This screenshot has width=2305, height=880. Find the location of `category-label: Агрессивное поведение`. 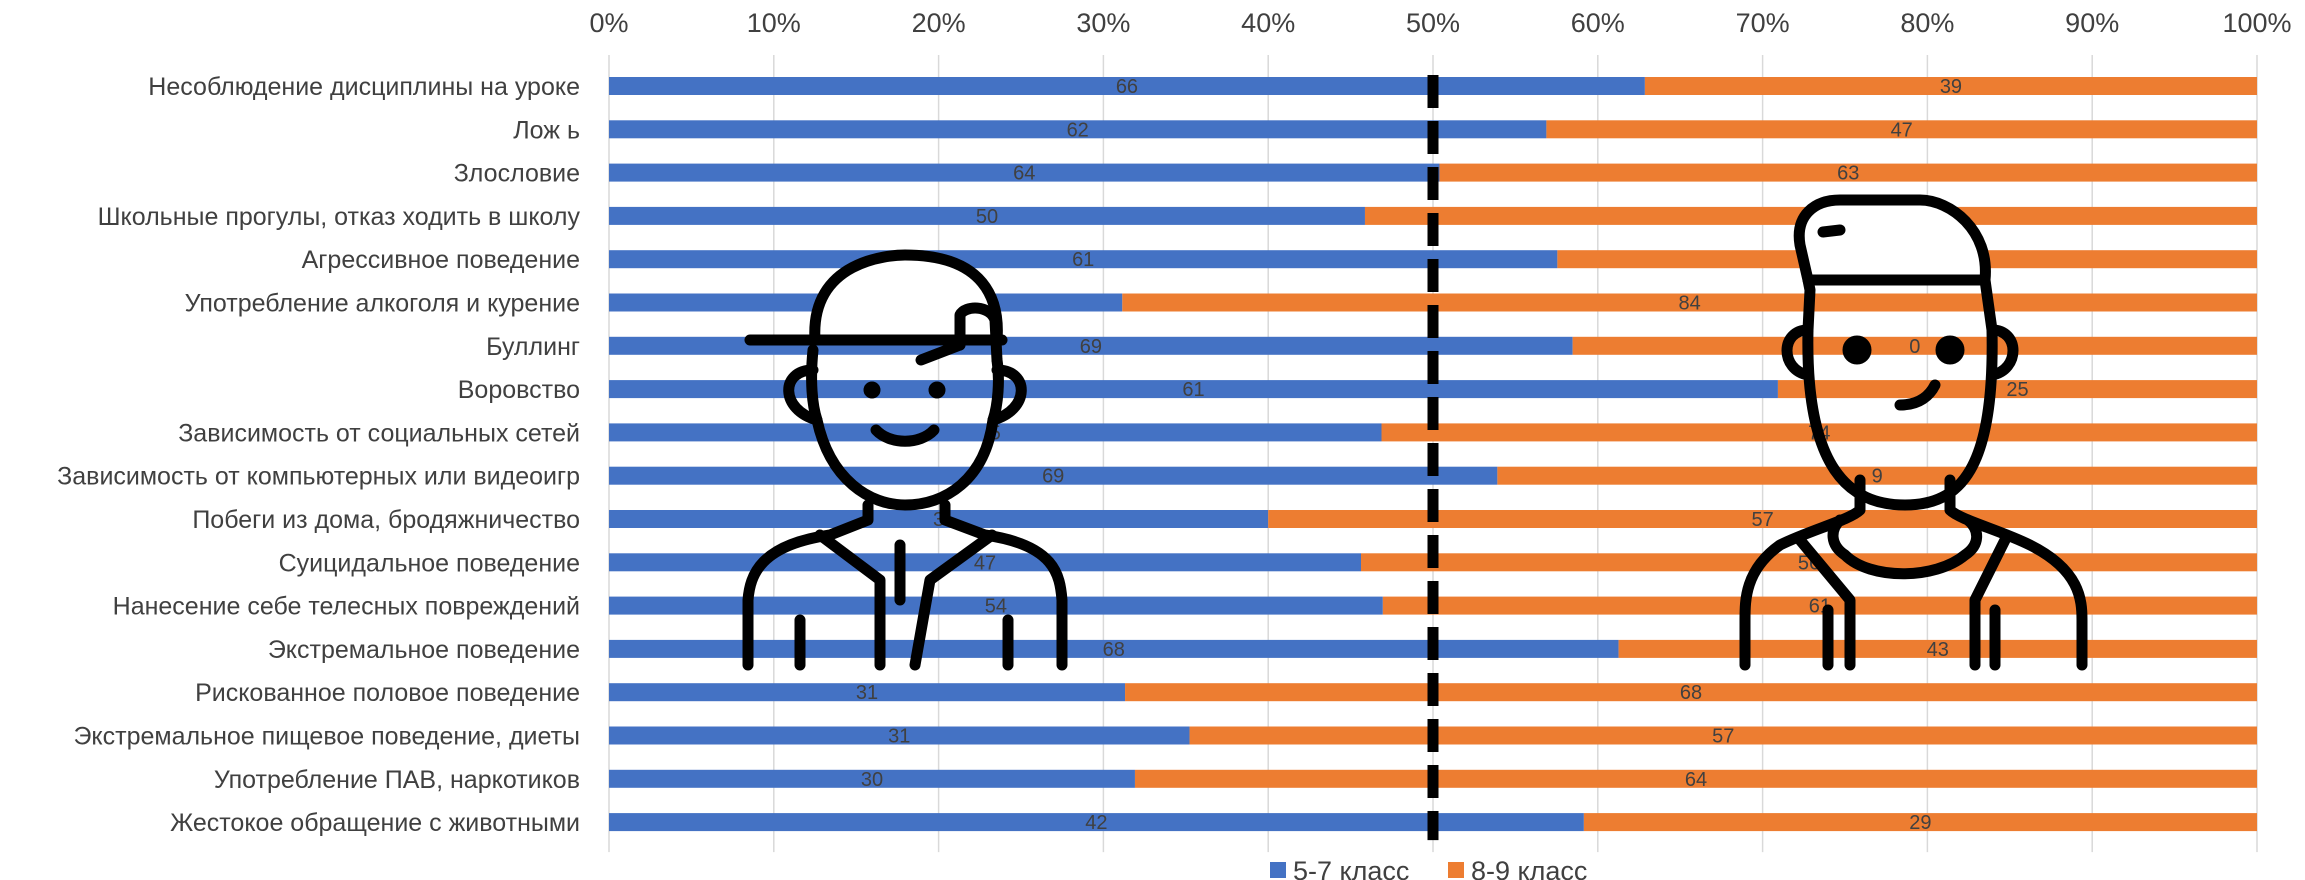

category-label: Агрессивное поведение is located at coordinates (441, 260).